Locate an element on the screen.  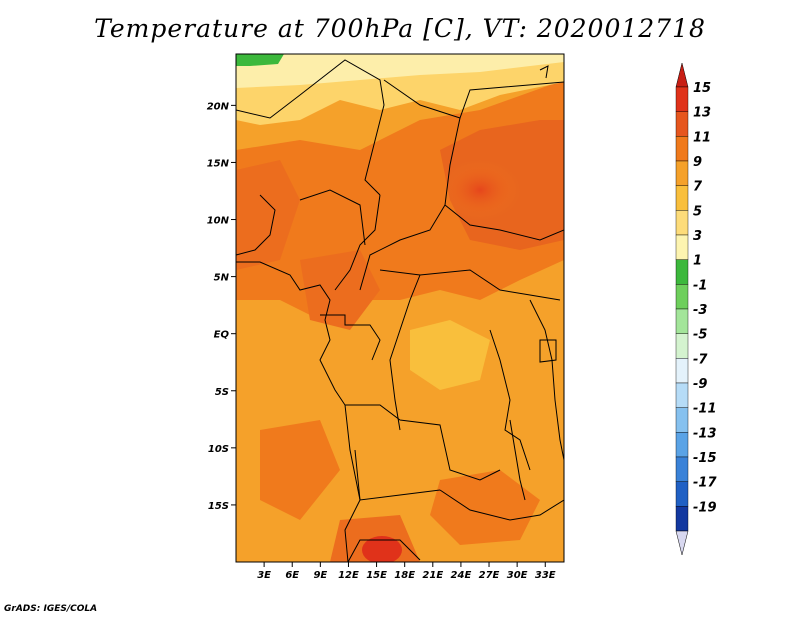
colorbar: 15 13 11 9 7 5 3 1 -1 -3 -5 -7 -9 -11 -13 -15 -17 -19 is located at coordinates (696, 309).